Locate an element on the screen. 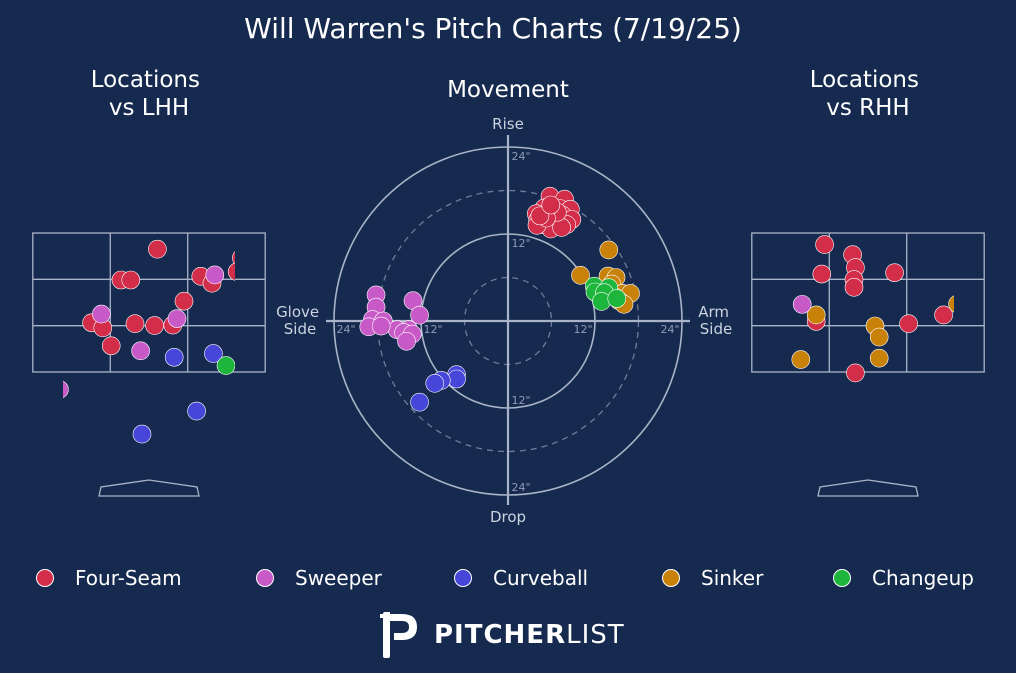  ring-label-right-24: 24" is located at coordinates (669, 329).